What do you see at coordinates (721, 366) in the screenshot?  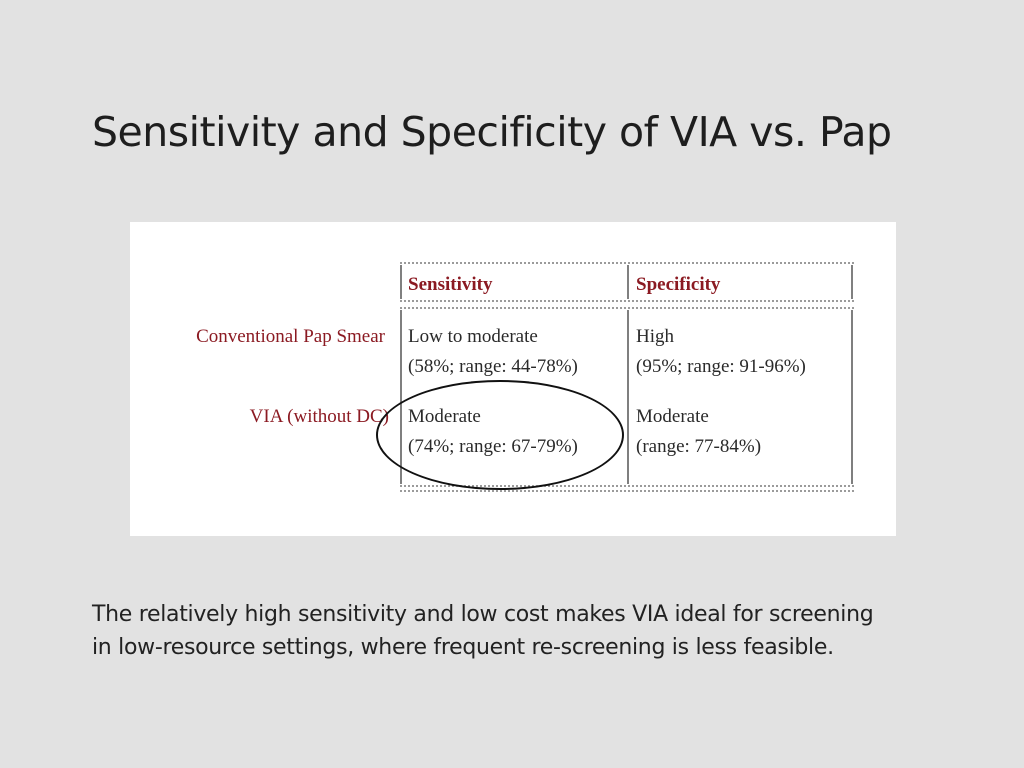 I see `pap-specificity-range: (95%; range: 91-96%)` at bounding box center [721, 366].